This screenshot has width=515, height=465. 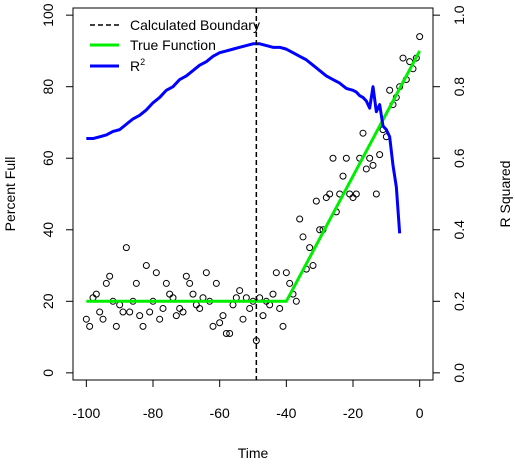 I want to click on y-tick-label: 20, so click(x=48, y=301).